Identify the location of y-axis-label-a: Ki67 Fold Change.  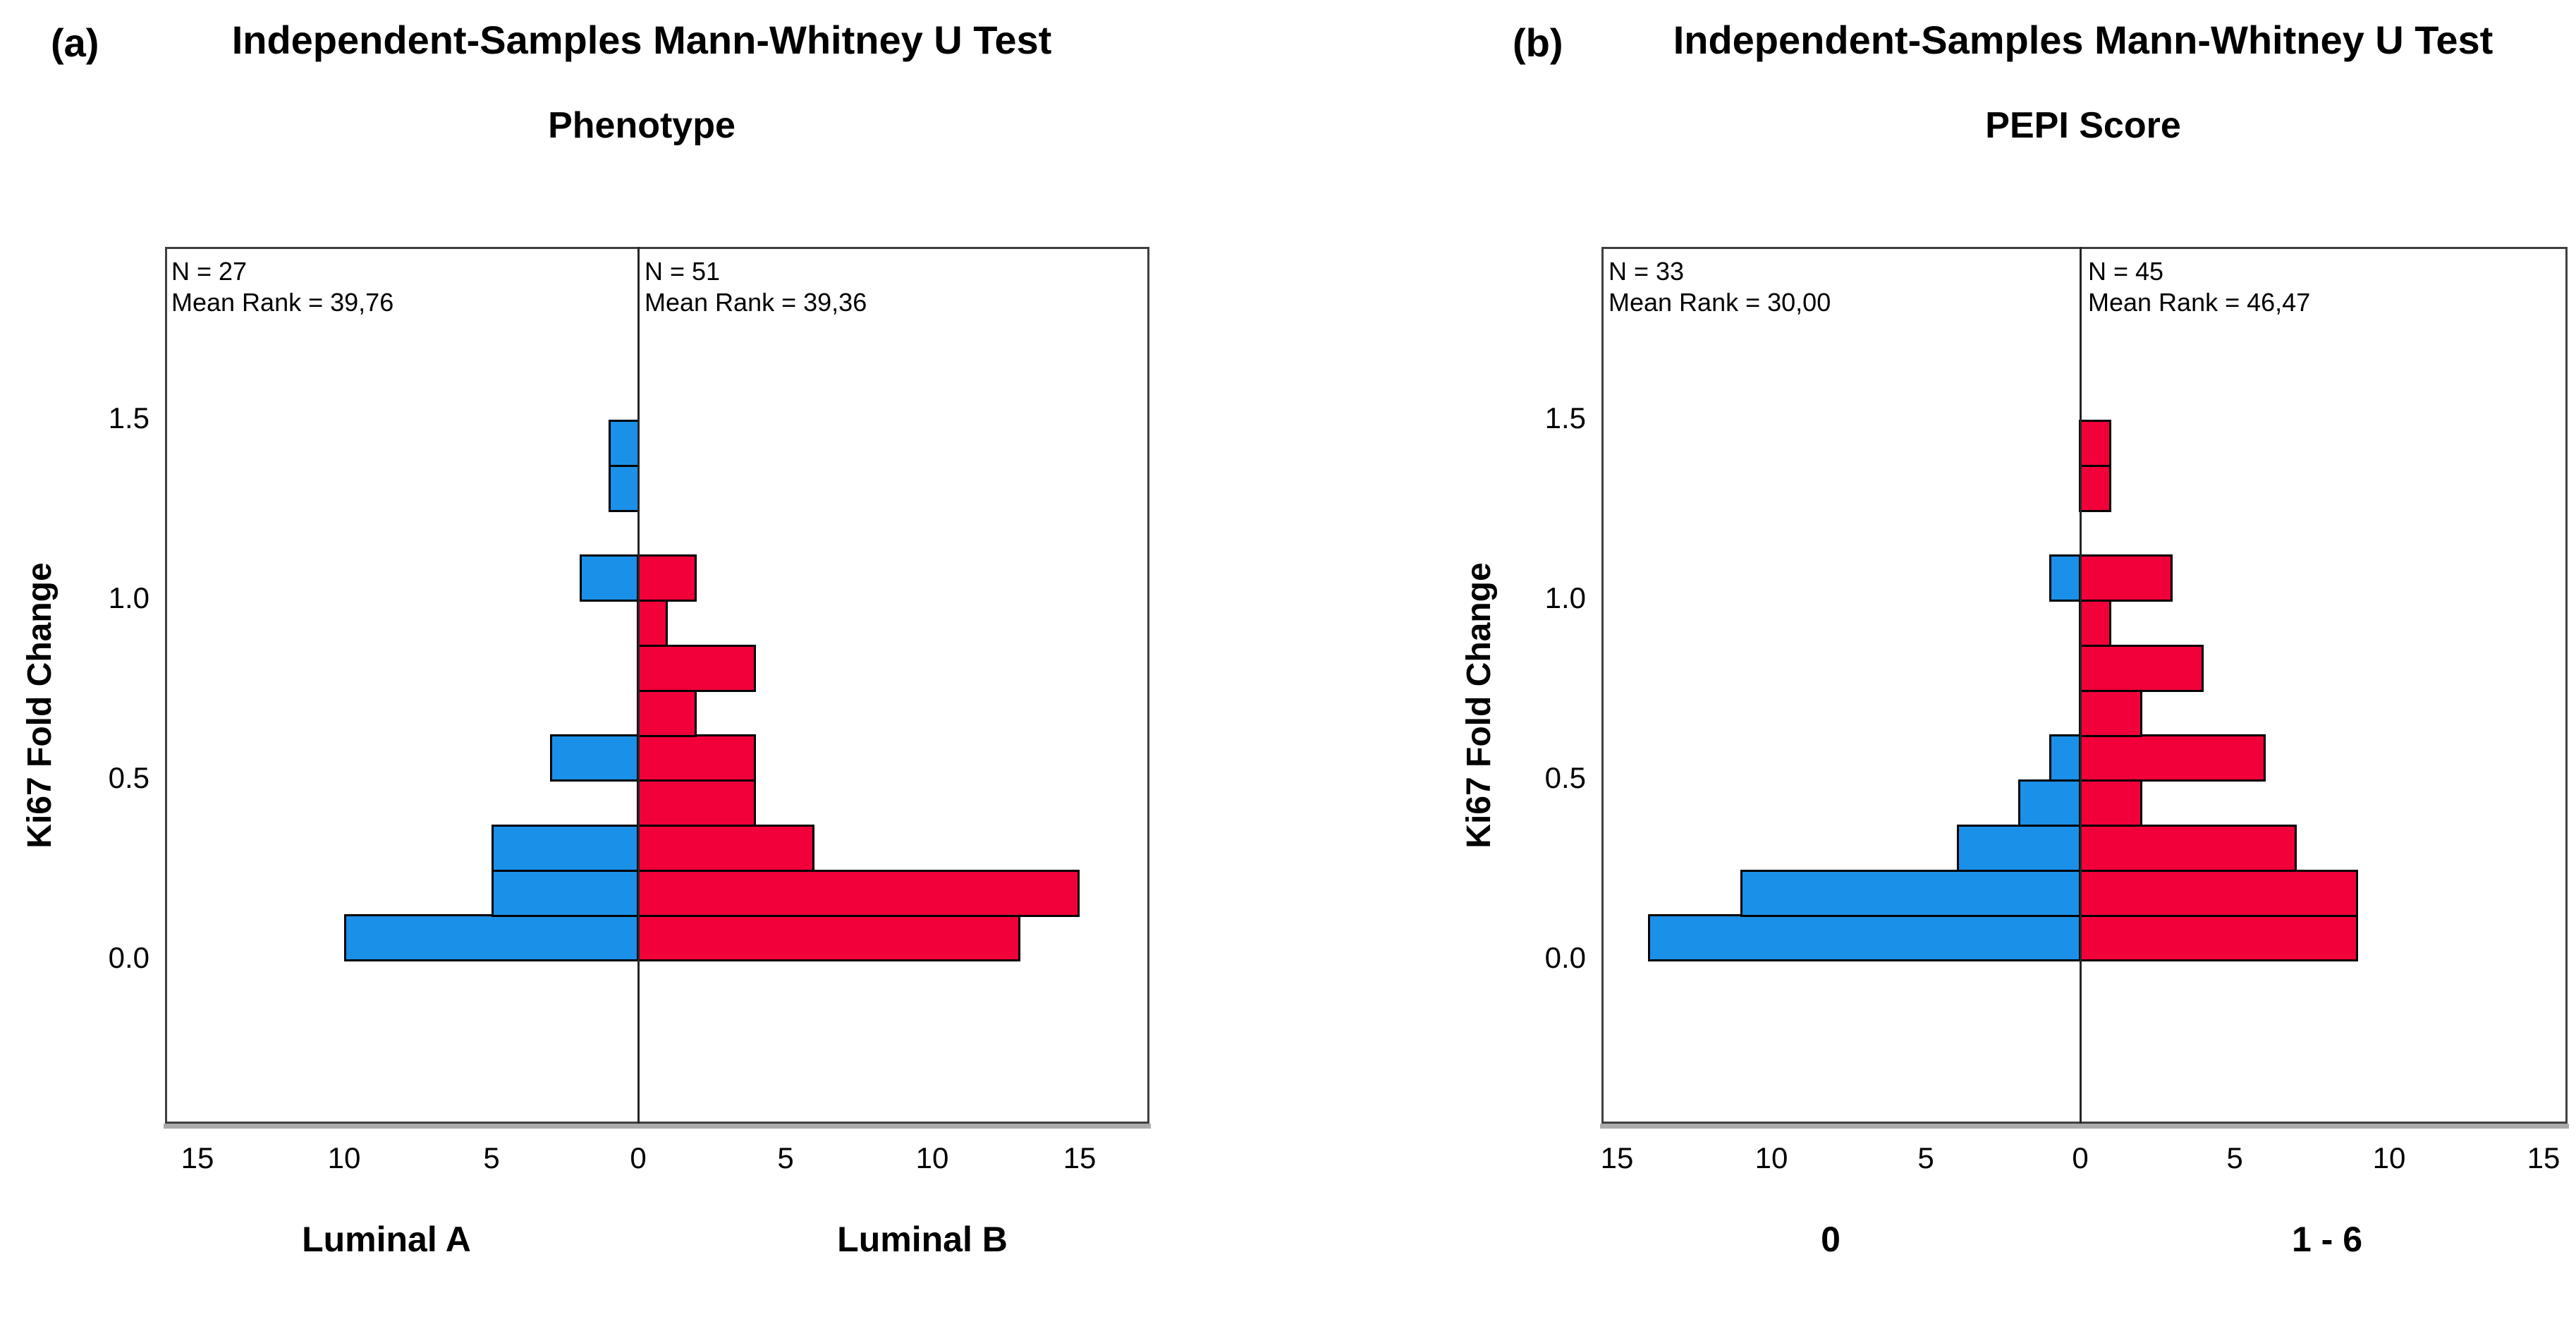
(40, 706).